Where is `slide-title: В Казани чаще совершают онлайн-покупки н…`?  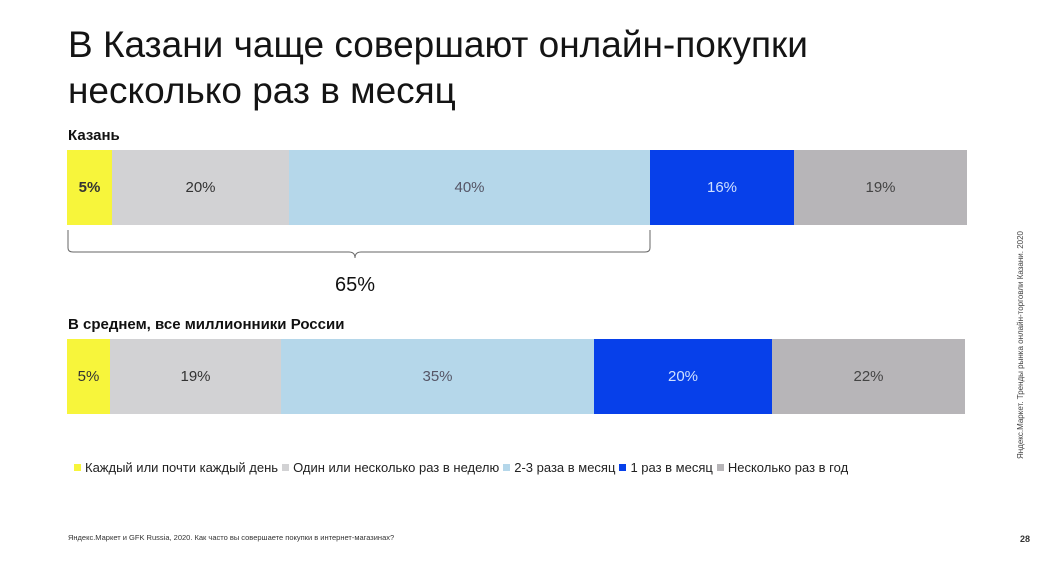
slide-title: В Казани чаще совершают онлайн-покупки н… is located at coordinates (518, 68).